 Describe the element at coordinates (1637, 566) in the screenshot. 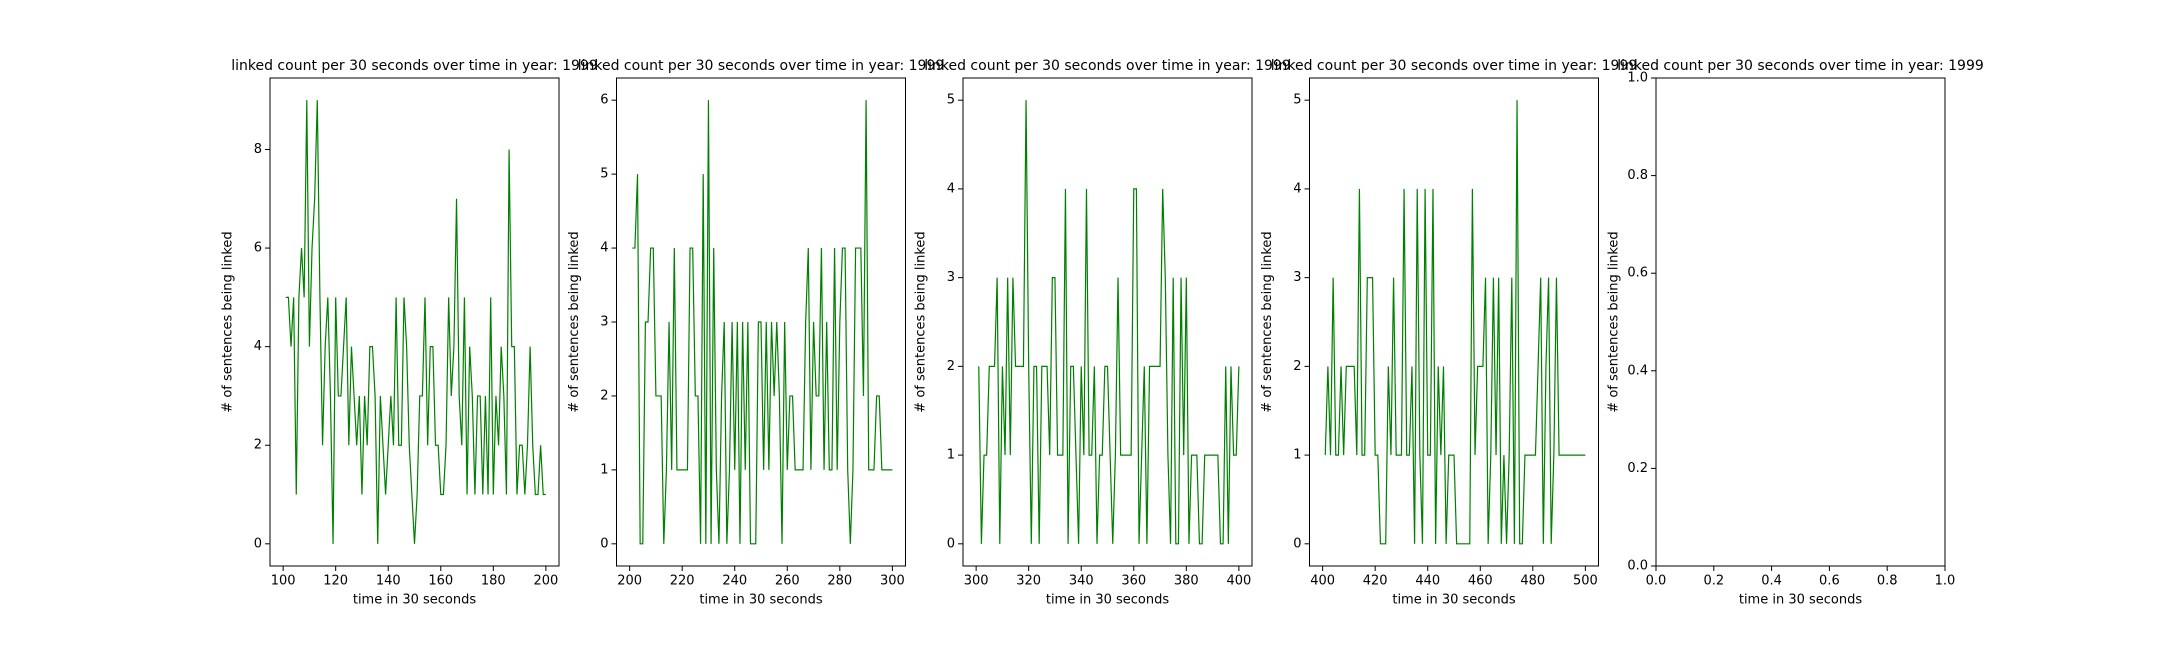

I see `y-tick-label: 0.0` at that location.